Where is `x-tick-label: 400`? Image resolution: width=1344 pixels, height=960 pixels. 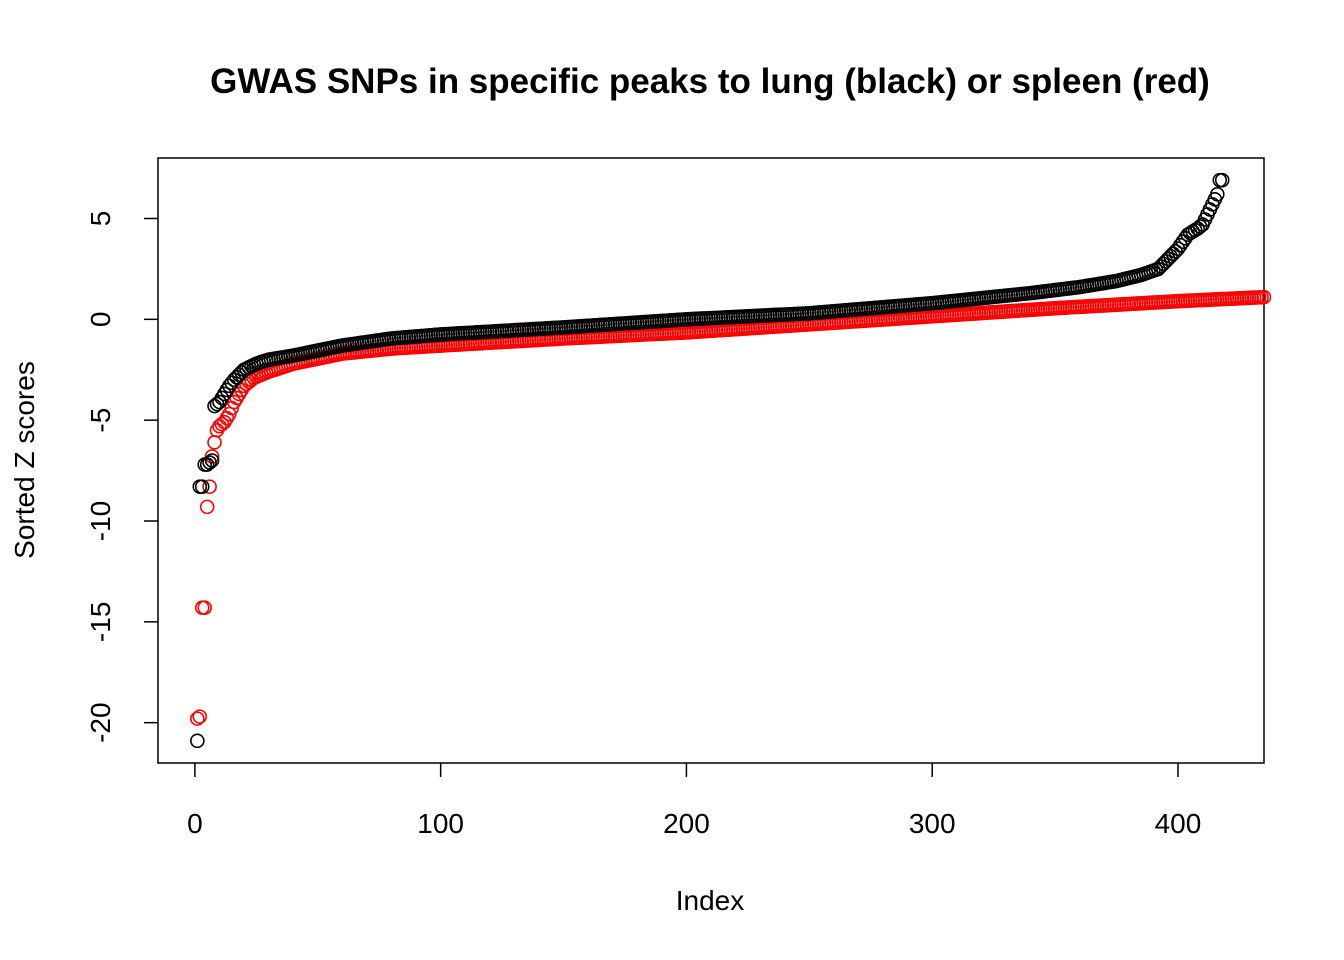
x-tick-label: 400 is located at coordinates (1178, 823).